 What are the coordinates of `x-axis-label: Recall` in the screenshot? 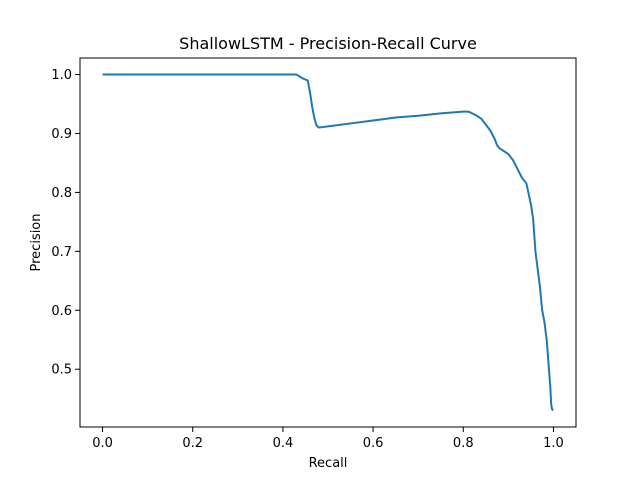 It's located at (328, 463).